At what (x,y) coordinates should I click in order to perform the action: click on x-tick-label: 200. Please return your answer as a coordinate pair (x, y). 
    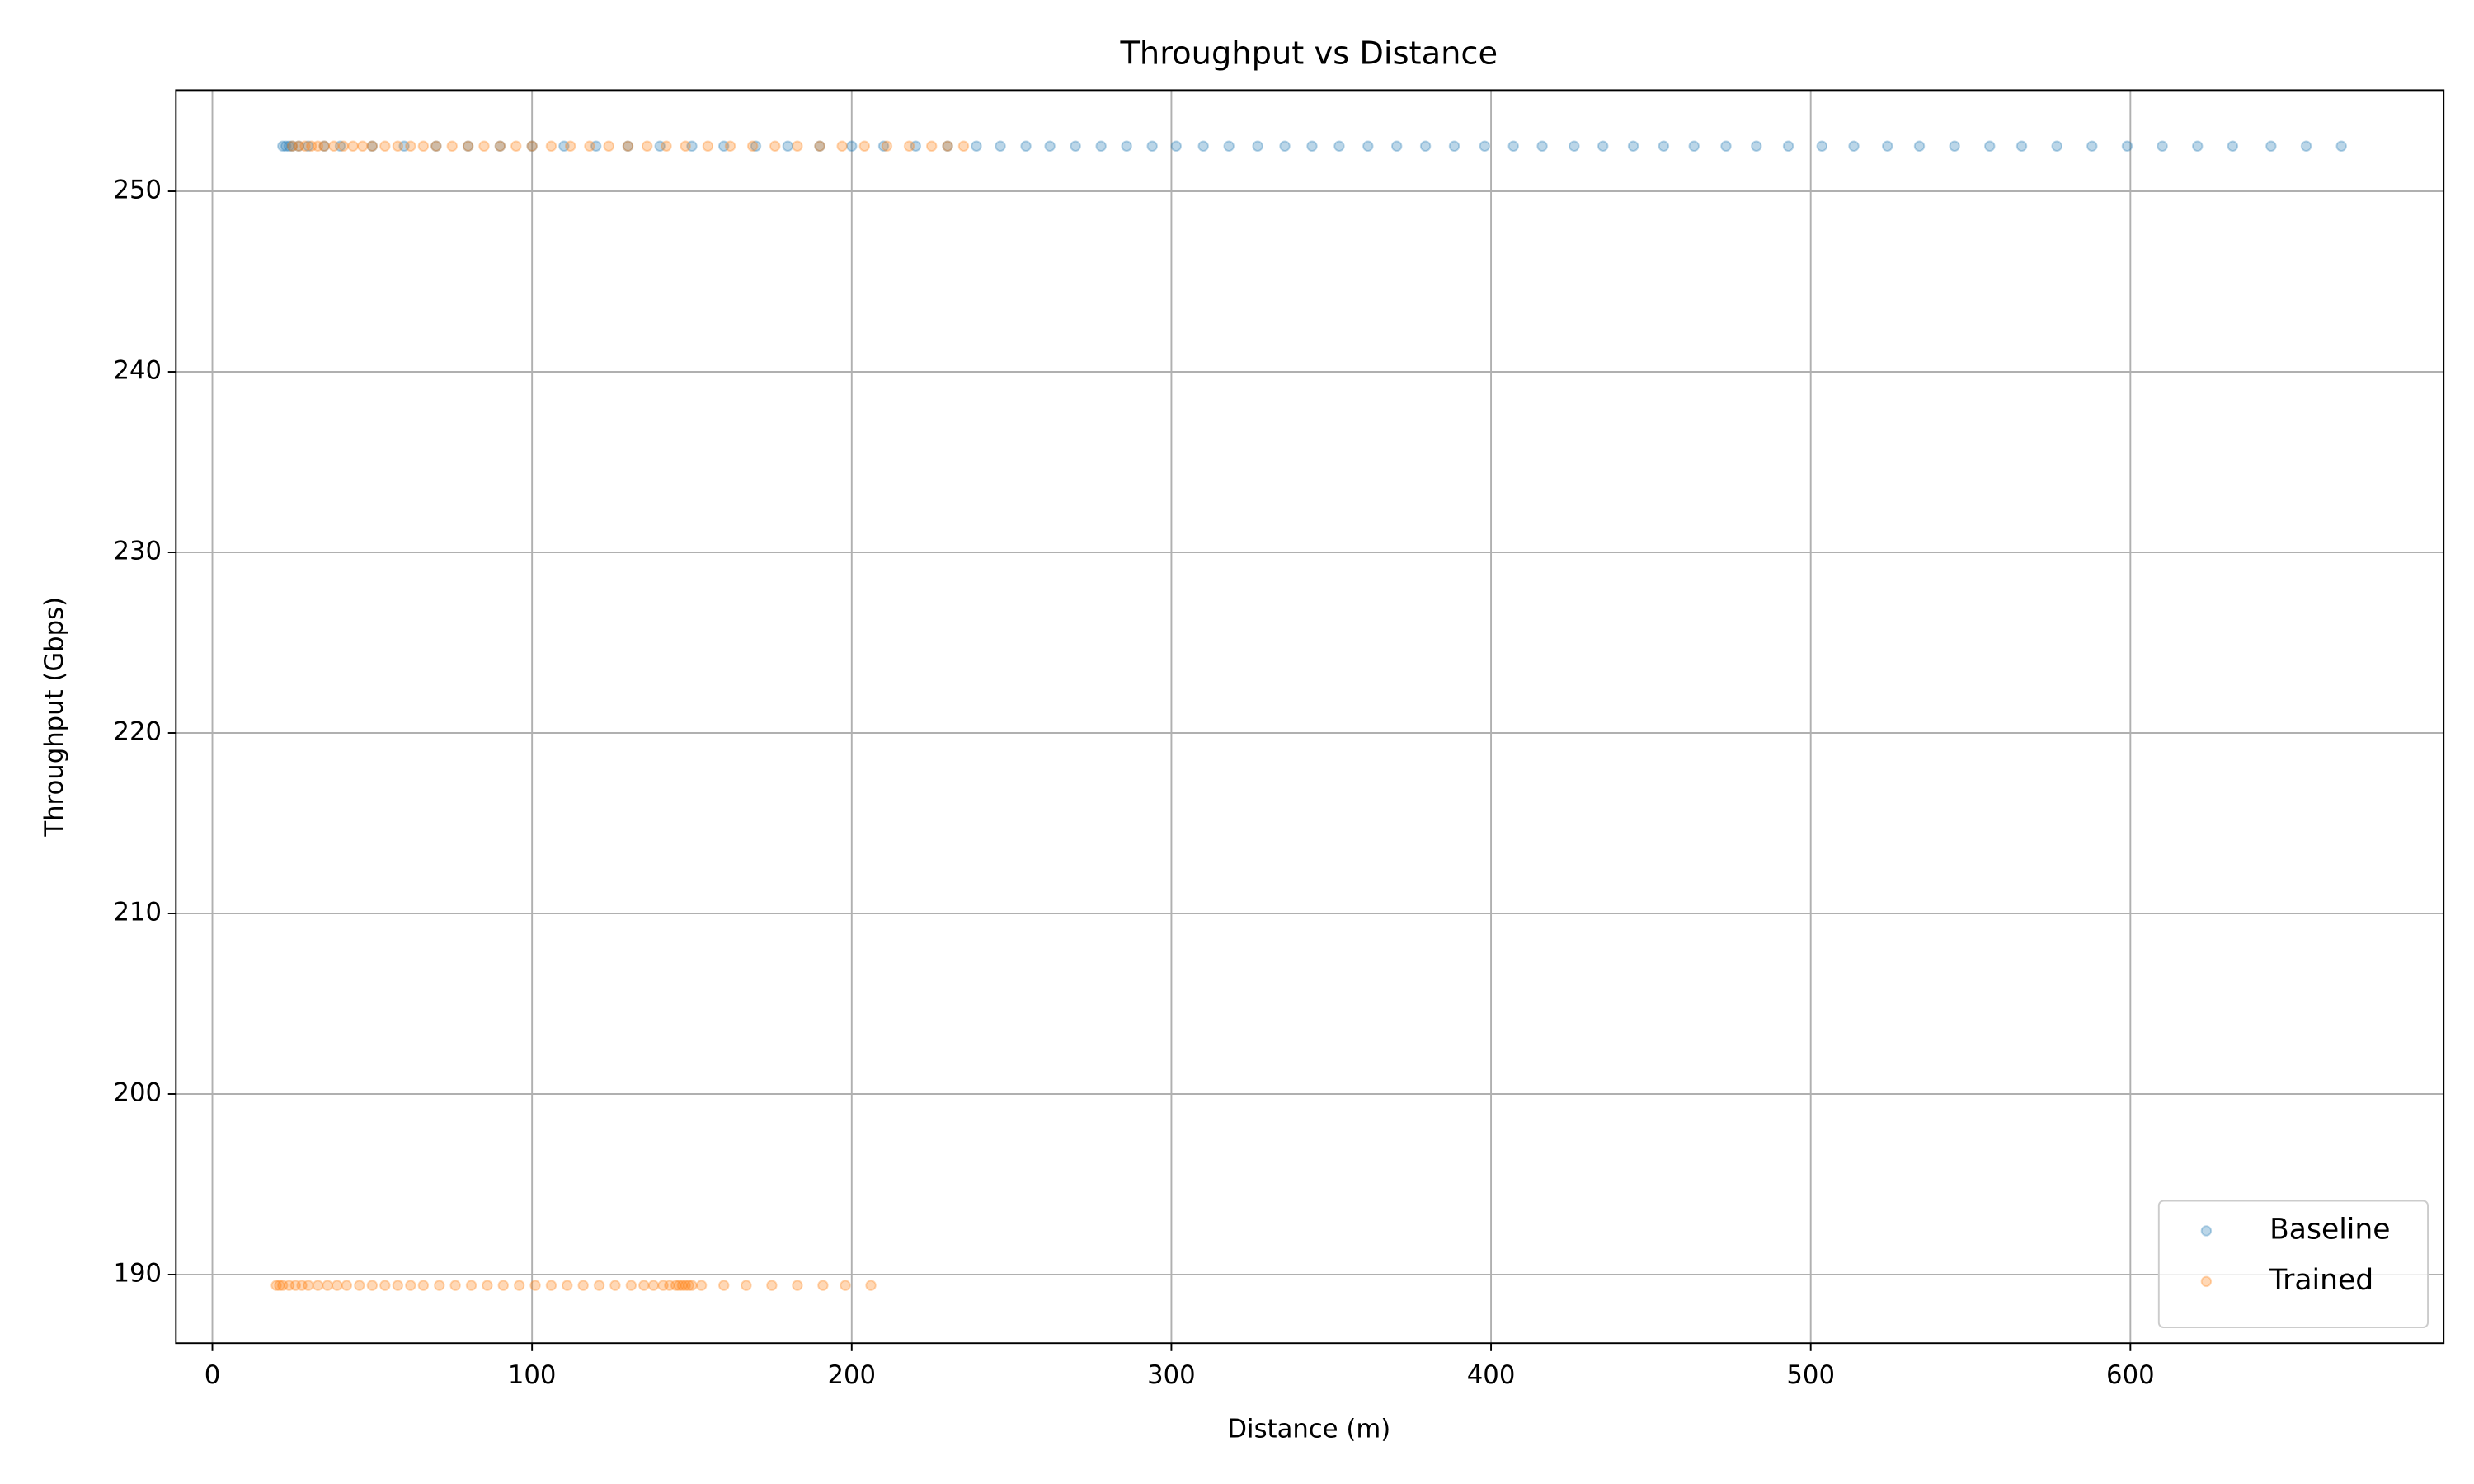
    Looking at the image, I should click on (852, 1375).